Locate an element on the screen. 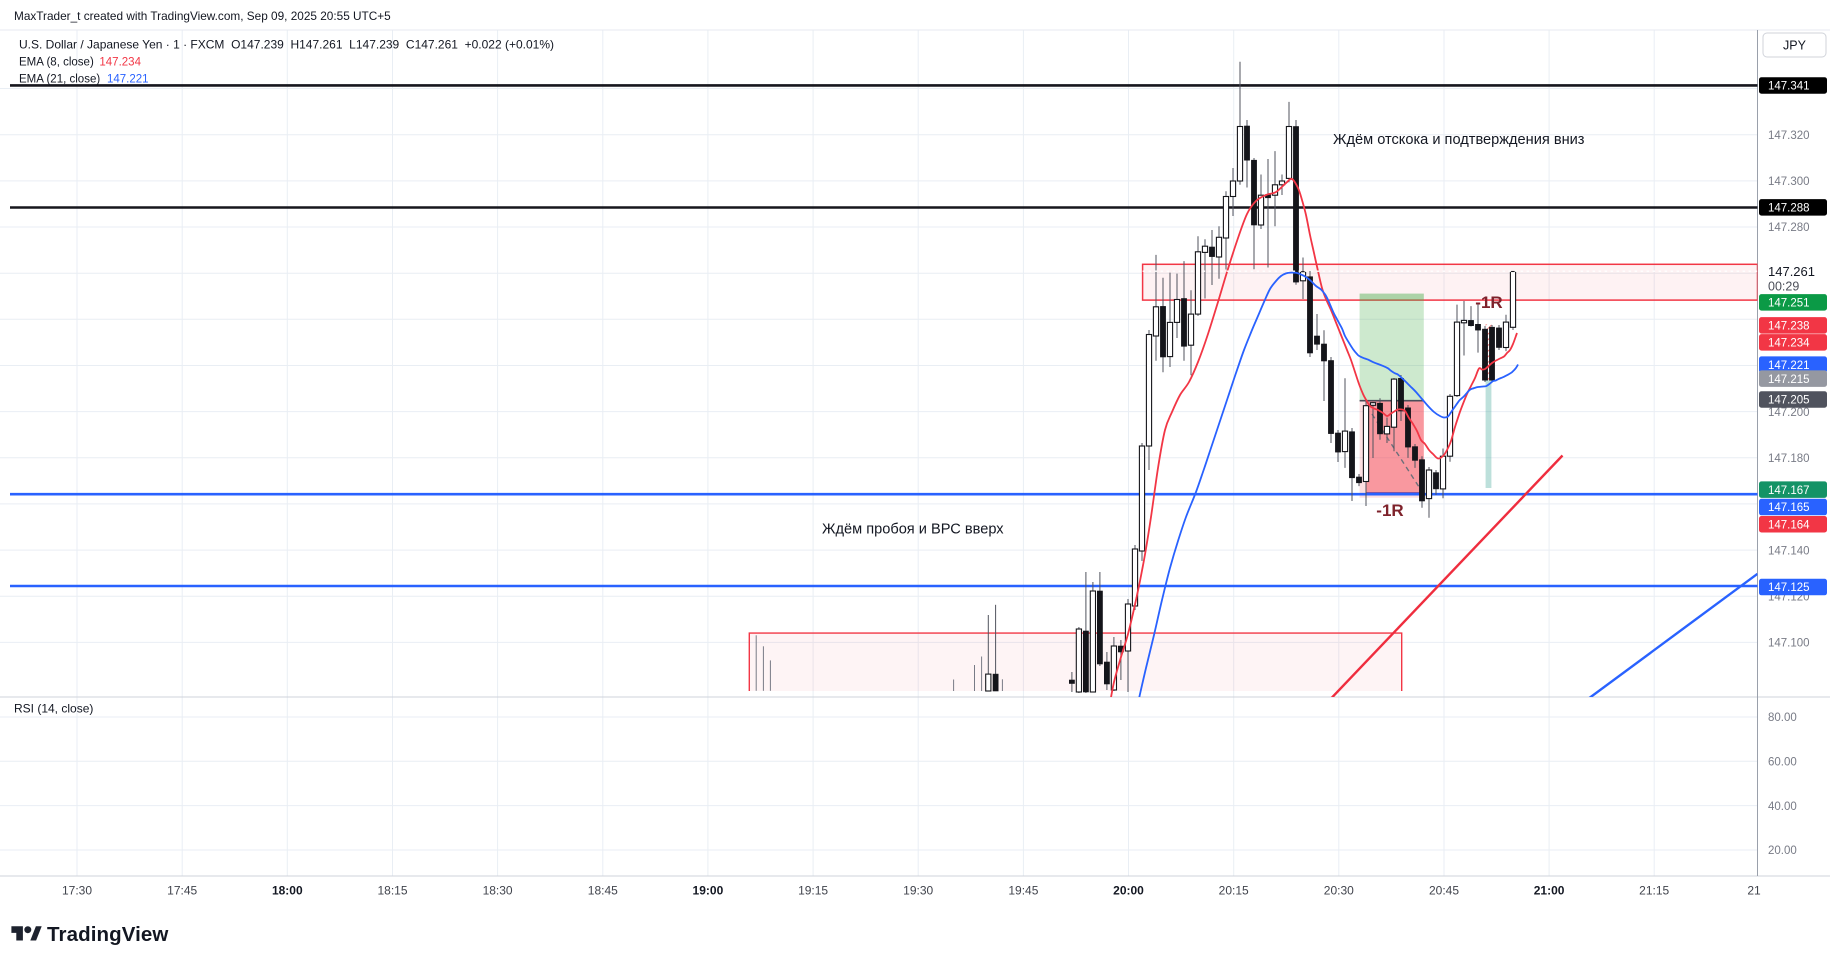 This screenshot has height=964, width=1830. svg-text: 17:30 is located at coordinates (77, 891).